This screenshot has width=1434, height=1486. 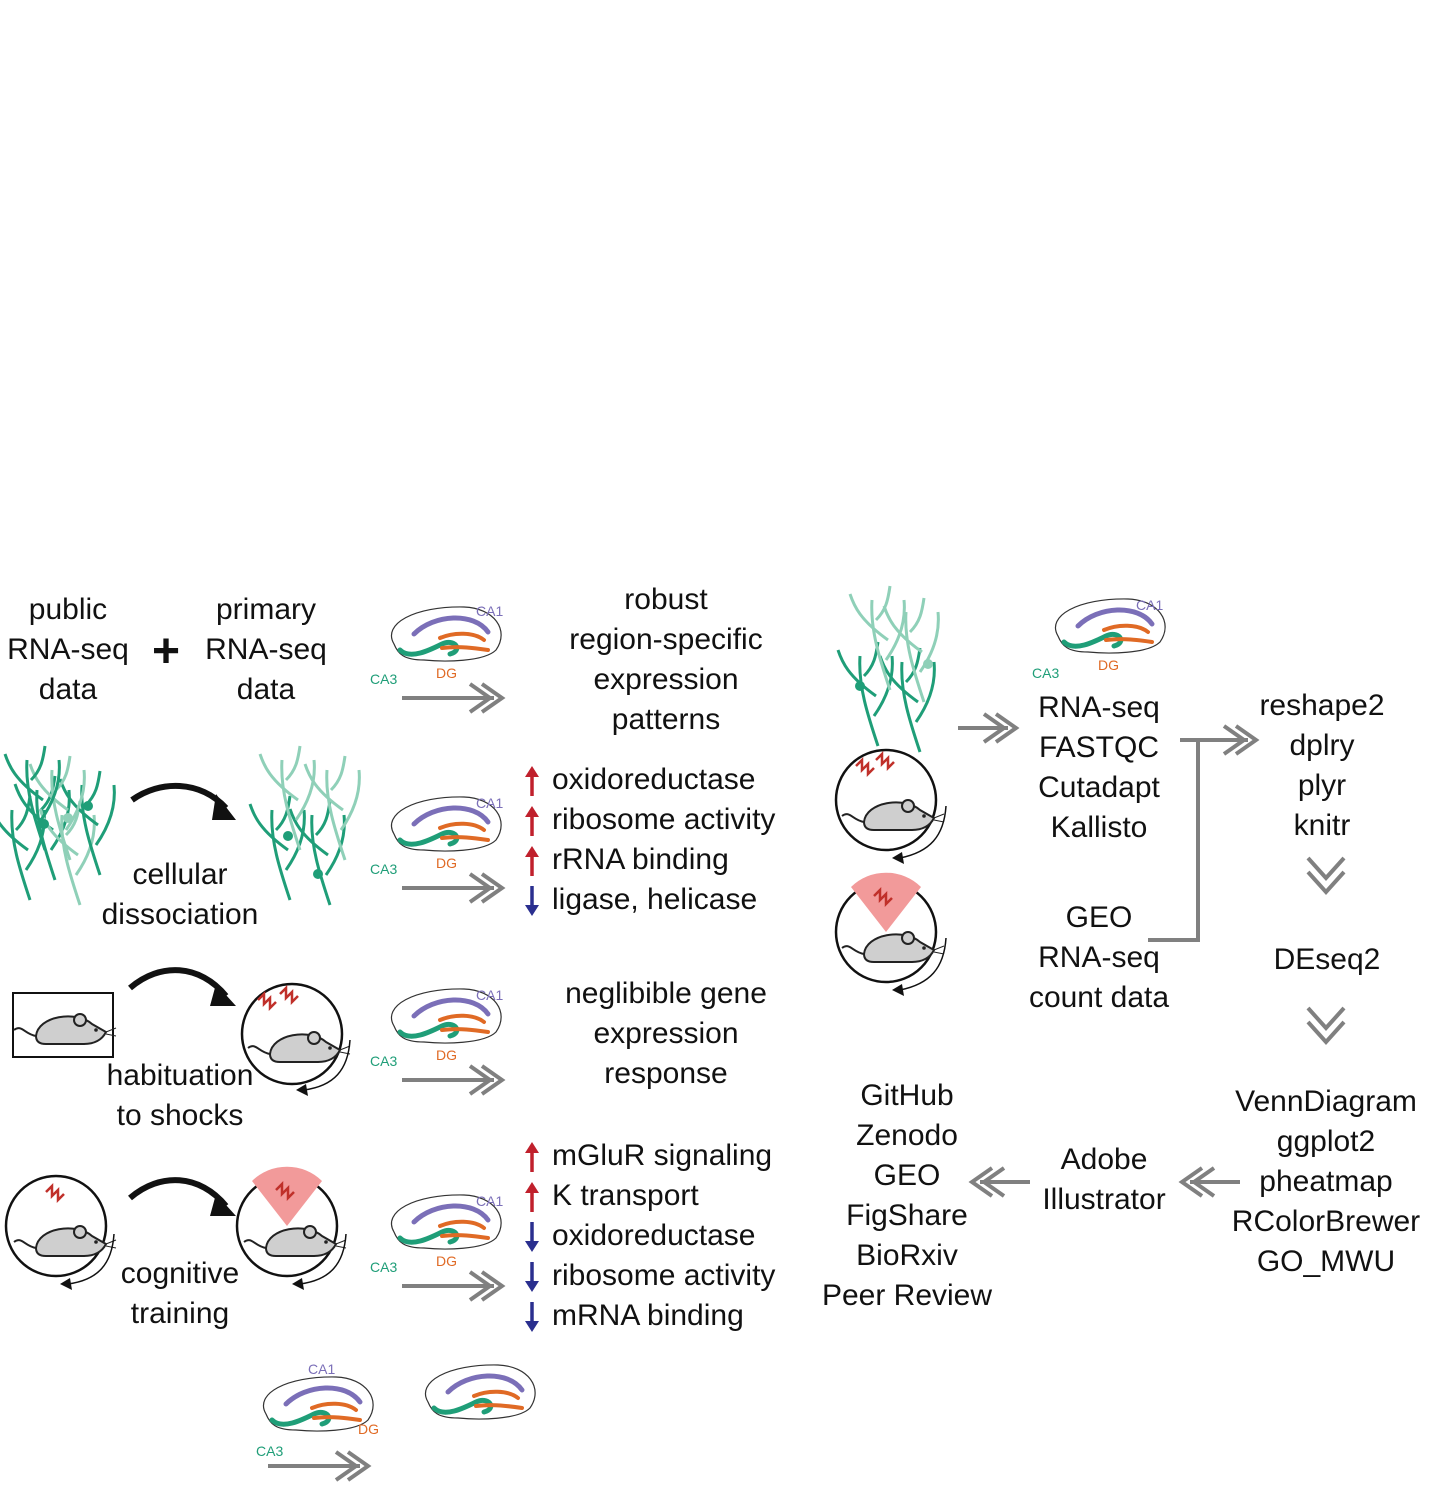 What do you see at coordinates (166, 651) in the screenshot?
I see `plus-sign: +` at bounding box center [166, 651].